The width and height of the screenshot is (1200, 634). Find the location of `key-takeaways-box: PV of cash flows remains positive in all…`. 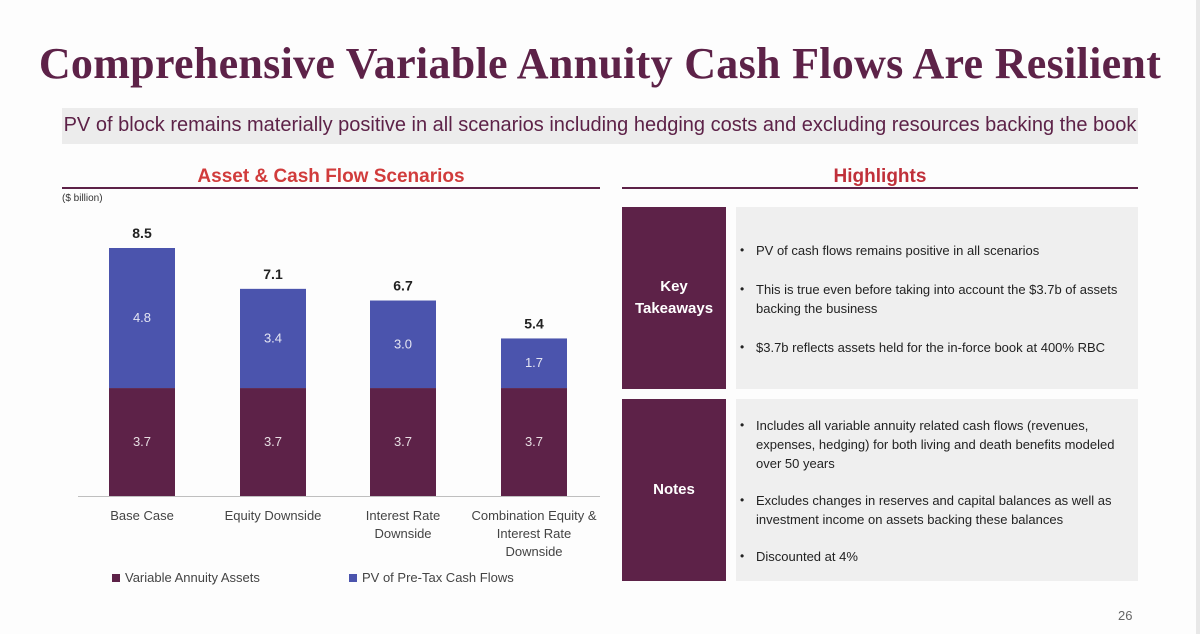

key-takeaways-box: PV of cash flows remains positive in all… is located at coordinates (937, 298).